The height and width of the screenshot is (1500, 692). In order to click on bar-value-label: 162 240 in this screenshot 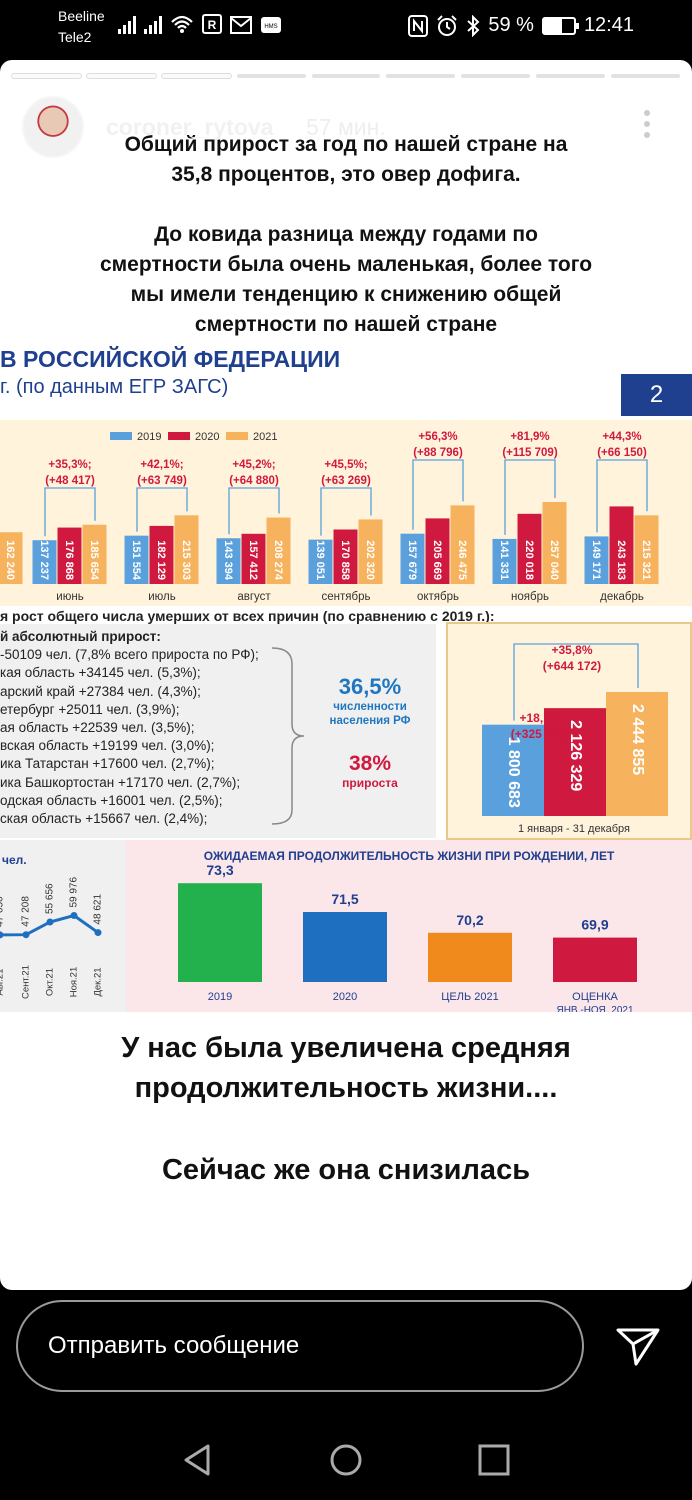, I will do `click(10, 560)`.